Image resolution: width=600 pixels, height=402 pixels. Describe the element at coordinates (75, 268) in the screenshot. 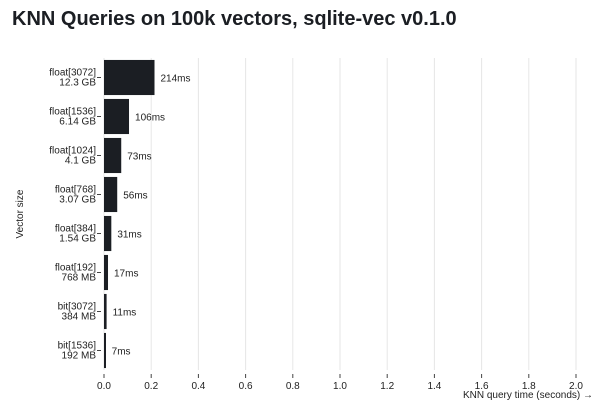

I see `y-tick-label: float[192]` at that location.